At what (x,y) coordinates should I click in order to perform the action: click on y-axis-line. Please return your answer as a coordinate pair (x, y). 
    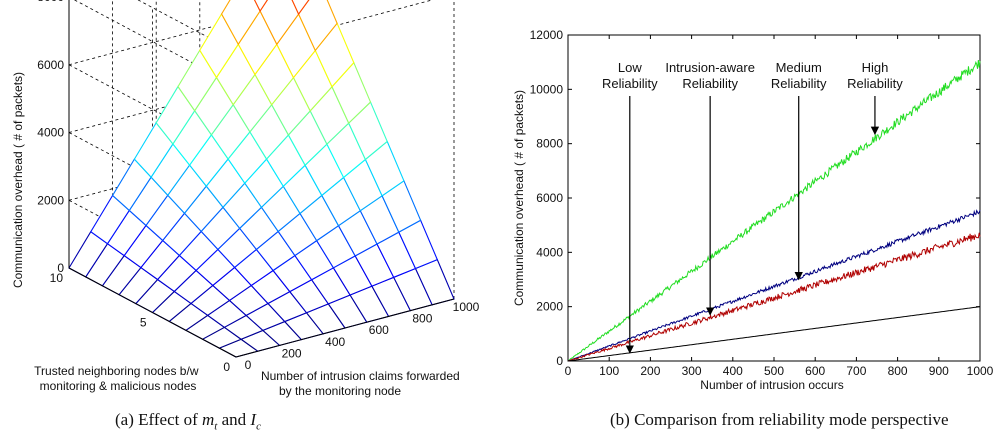
    Looking at the image, I should click on (152, 312).